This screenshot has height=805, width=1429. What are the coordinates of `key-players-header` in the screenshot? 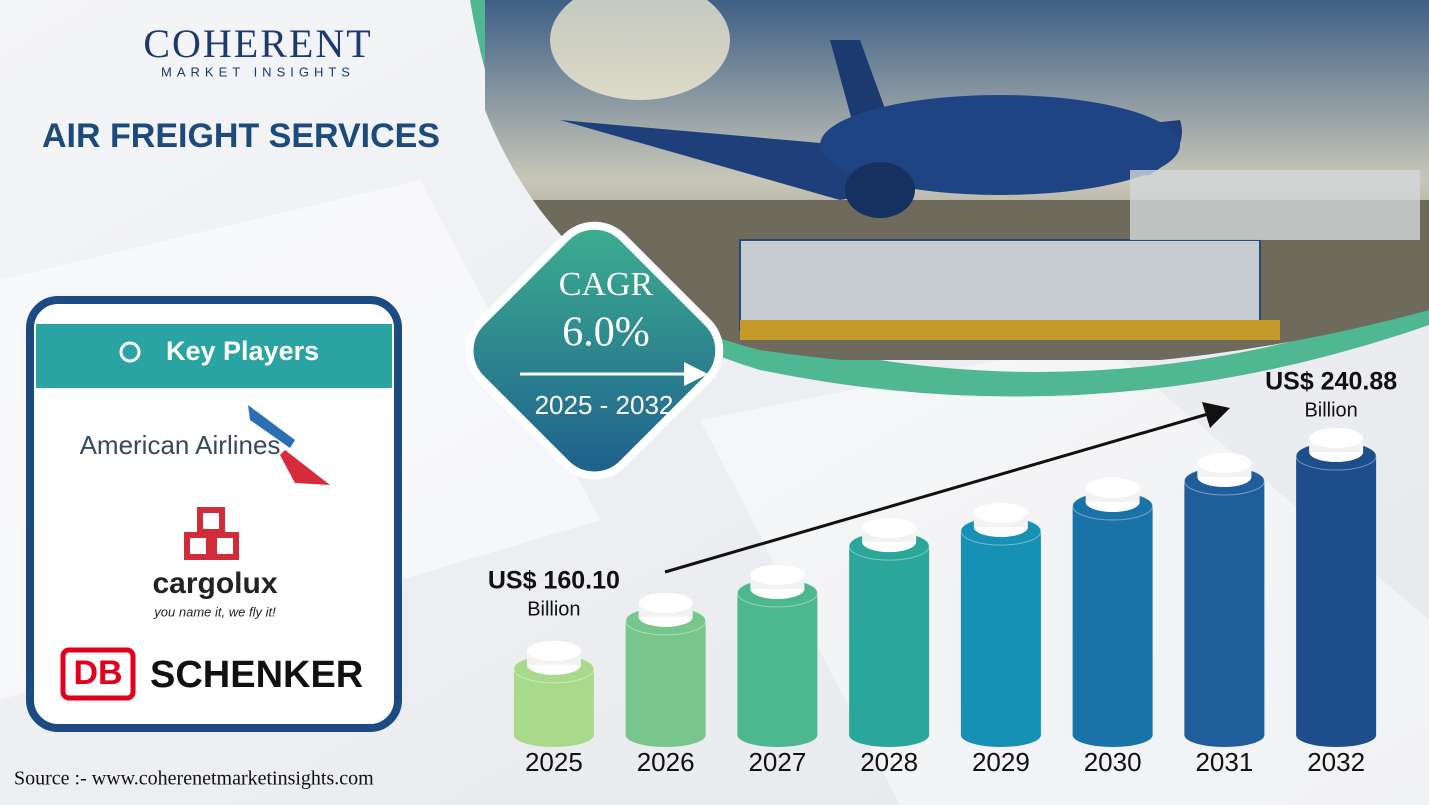 It's located at (214, 356).